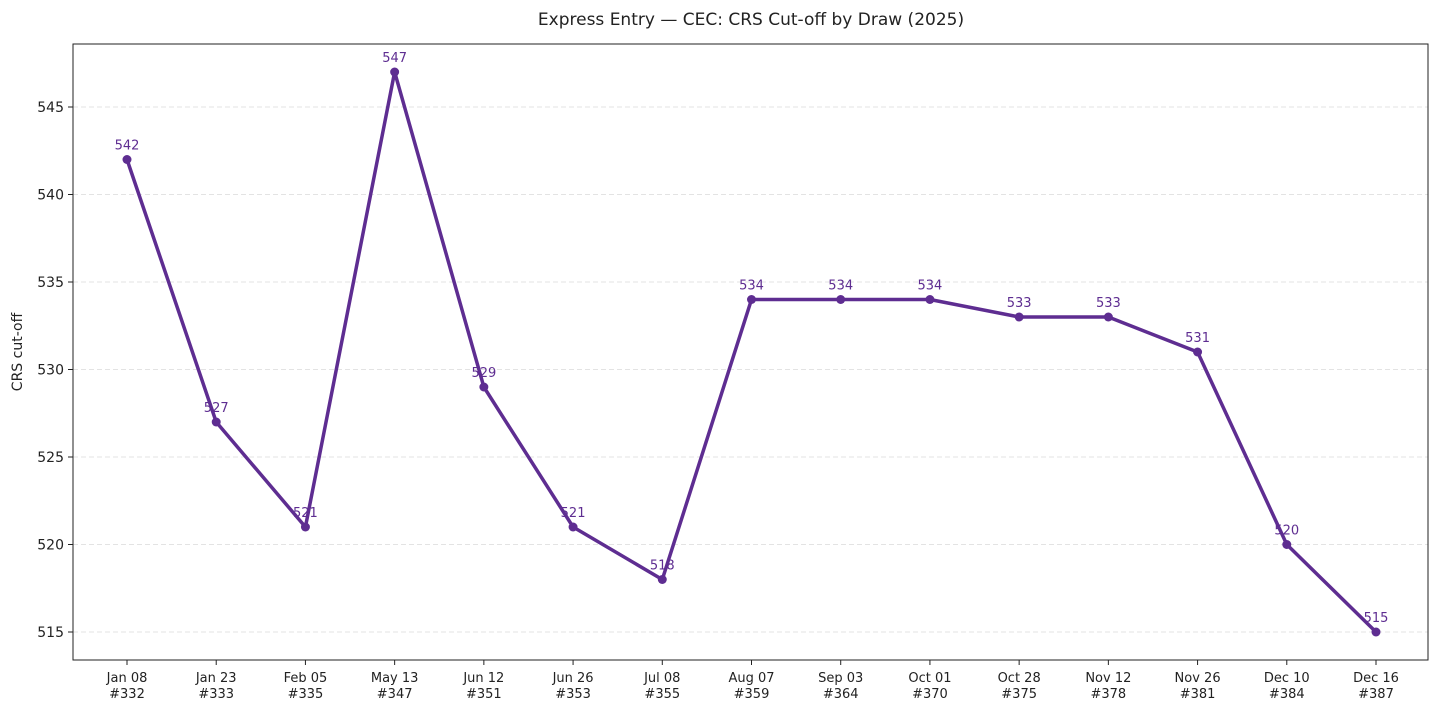 The width and height of the screenshot is (1440, 711). I want to click on x-tick-label: Dec 10 #384, so click(1287, 686).